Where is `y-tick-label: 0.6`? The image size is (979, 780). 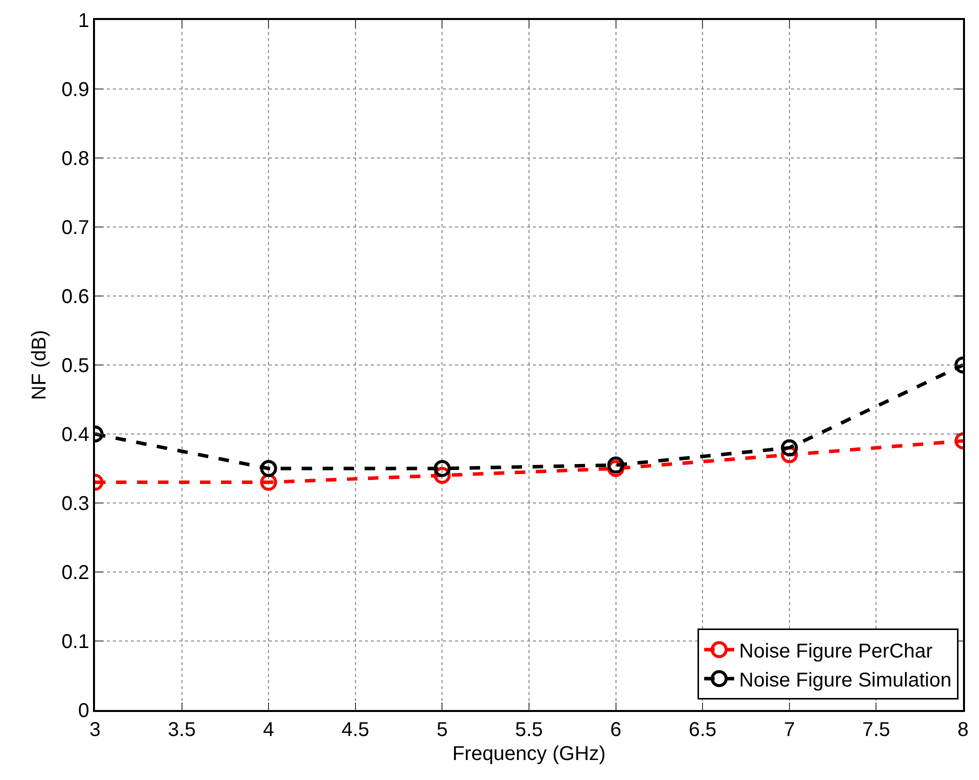
y-tick-label: 0.6 is located at coordinates (75, 297).